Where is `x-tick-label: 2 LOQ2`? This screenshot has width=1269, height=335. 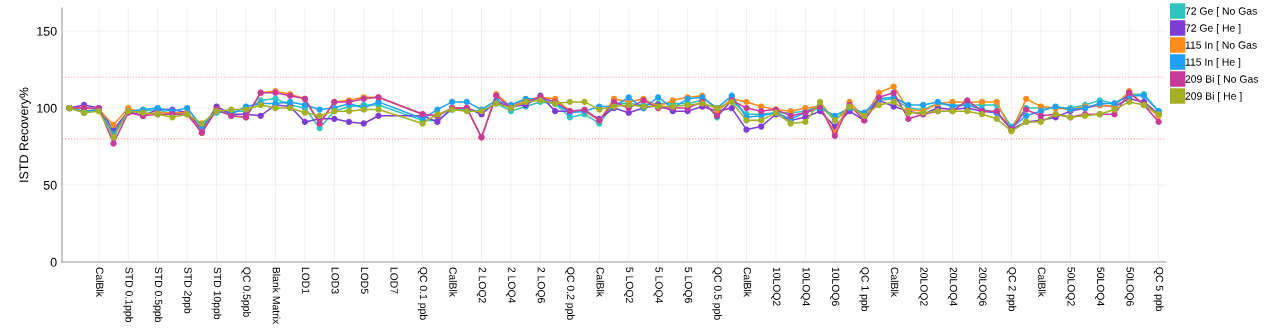 x-tick-label: 2 LOQ2 is located at coordinates (481, 285).